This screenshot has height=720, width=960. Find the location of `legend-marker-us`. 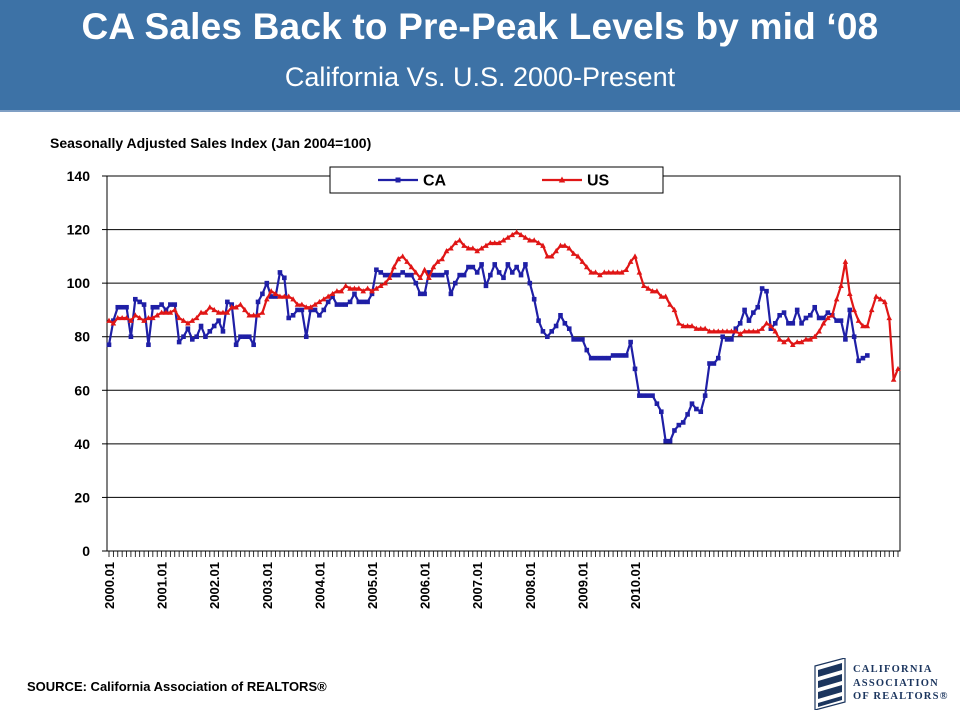

legend-marker-us is located at coordinates (562, 179).